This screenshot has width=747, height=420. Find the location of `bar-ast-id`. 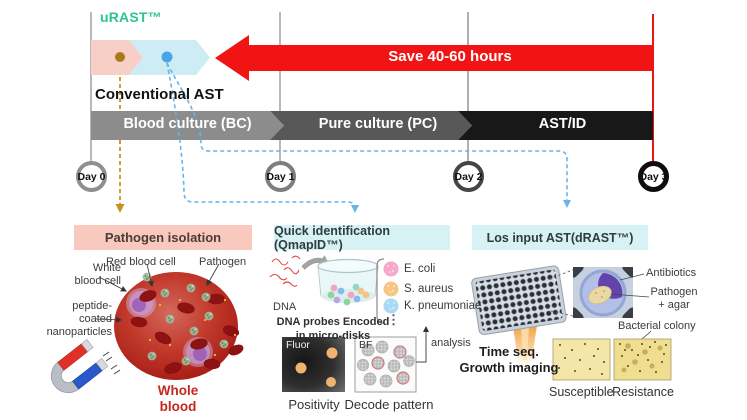

bar-ast-id is located at coordinates (555, 125).